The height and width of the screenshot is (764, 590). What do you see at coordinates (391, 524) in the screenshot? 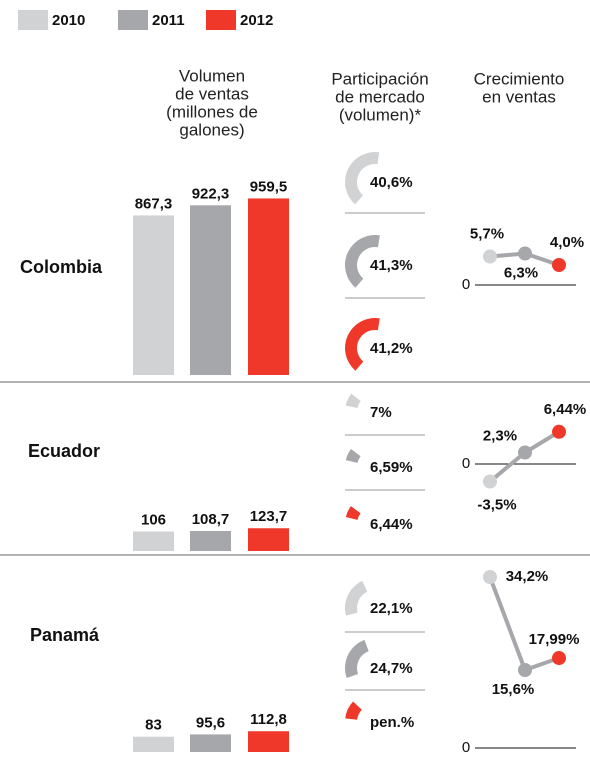
I see `share-label: 6,44%` at bounding box center [391, 524].